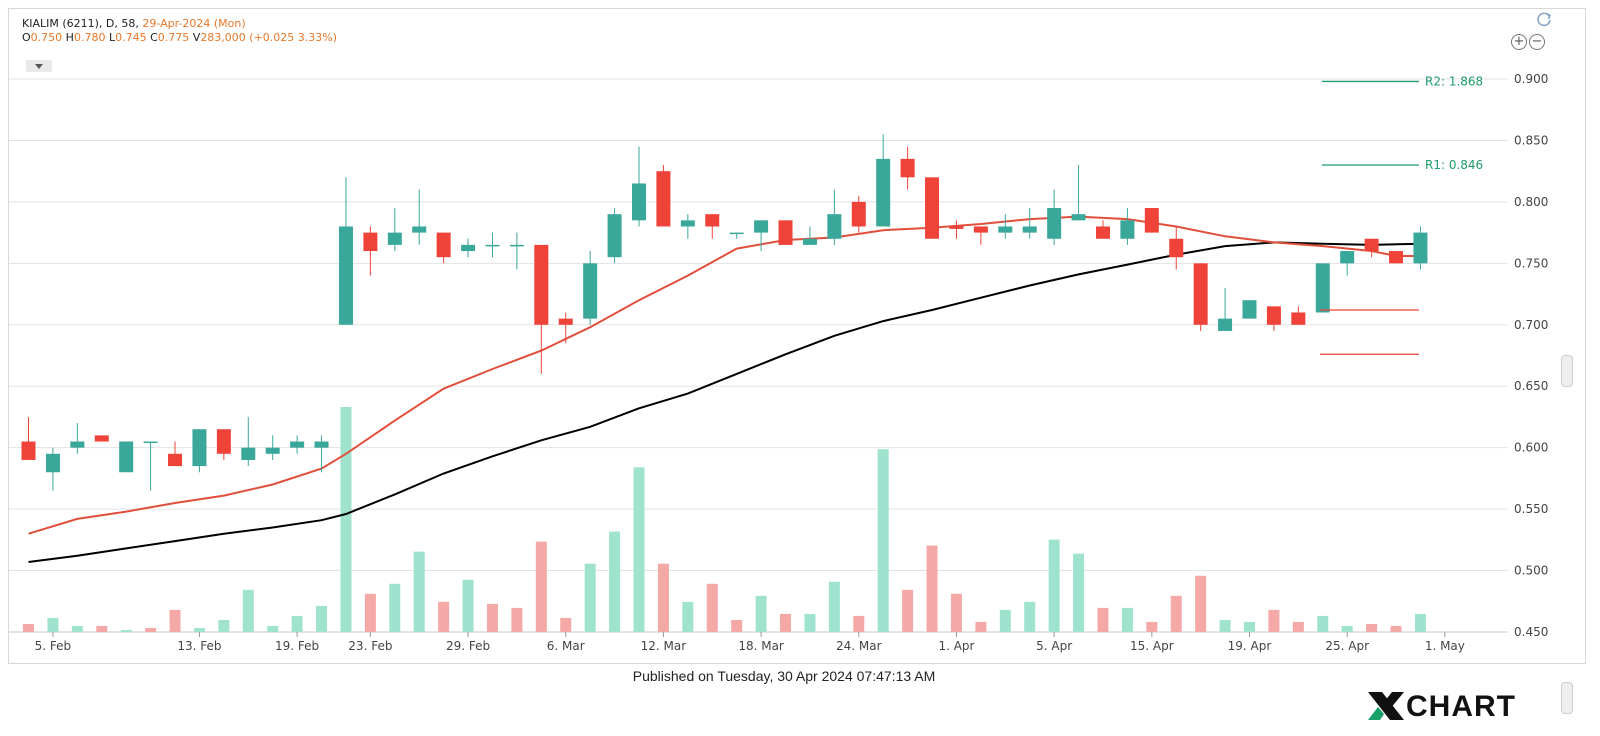  Describe the element at coordinates (1531, 386) in the screenshot. I see `y-tick-label: 0.650` at that location.